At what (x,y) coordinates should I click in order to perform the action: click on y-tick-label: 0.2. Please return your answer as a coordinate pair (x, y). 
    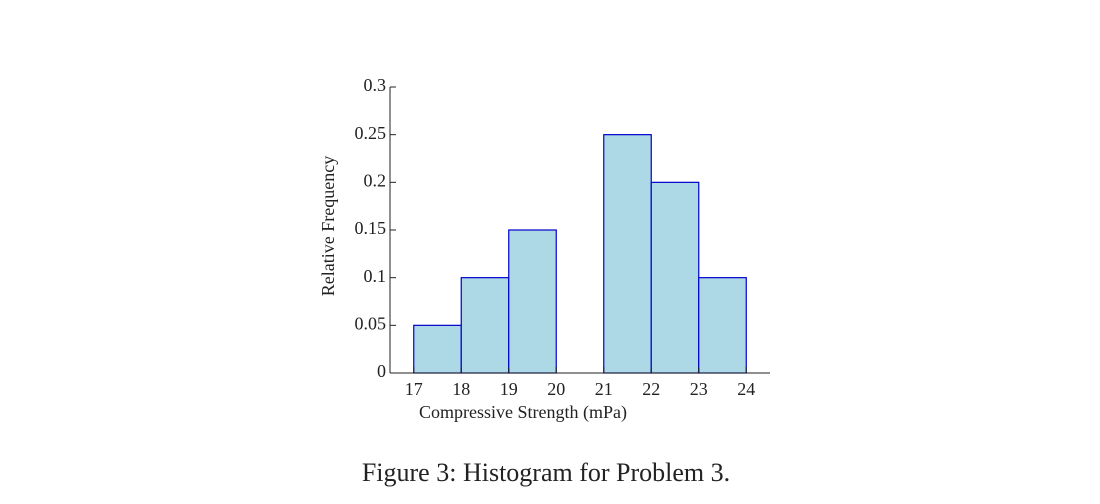
    Looking at the image, I should click on (375, 180).